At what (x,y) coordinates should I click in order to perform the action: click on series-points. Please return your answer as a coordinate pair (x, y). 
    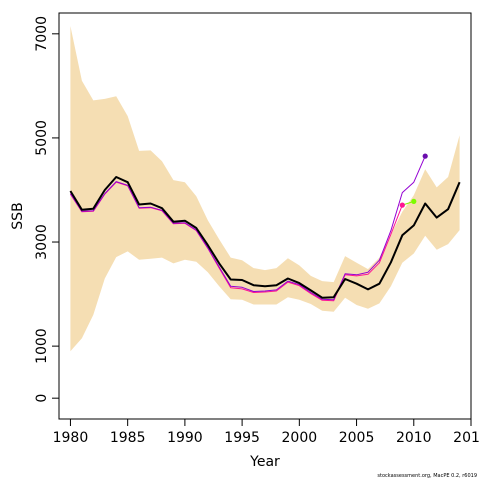
    Looking at the image, I should click on (413, 180).